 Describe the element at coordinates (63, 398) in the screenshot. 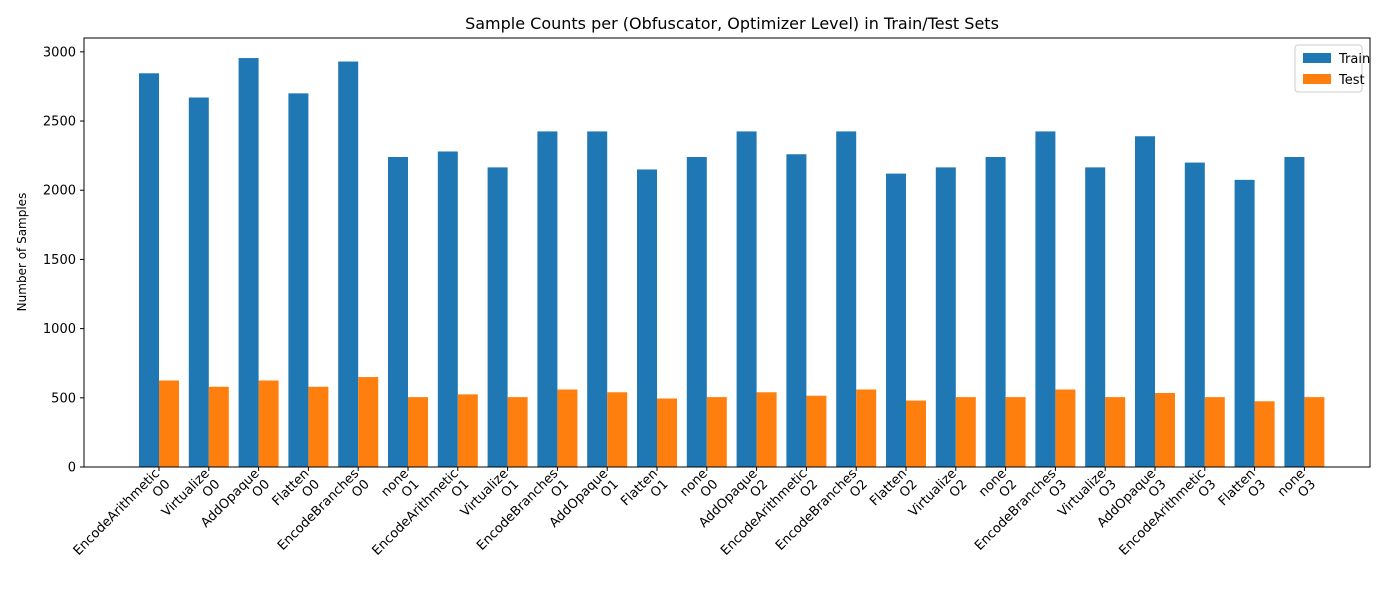

I see `y-tick-label: 500` at that location.